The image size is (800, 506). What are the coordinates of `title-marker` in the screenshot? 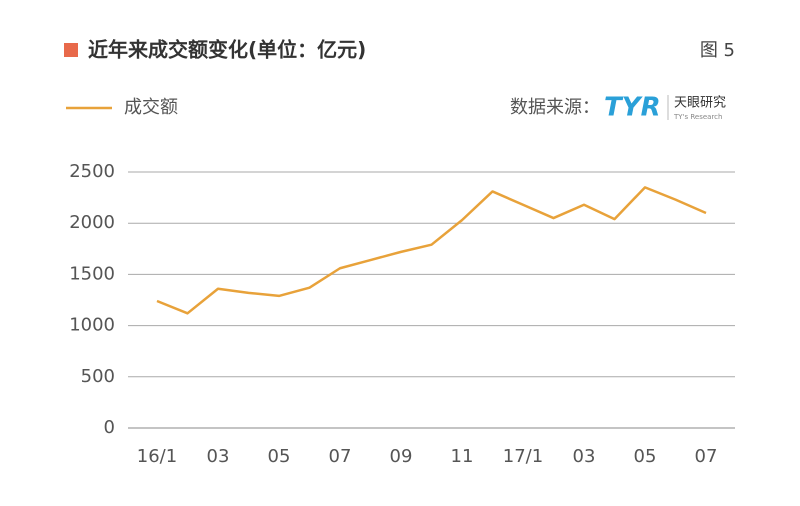 It's located at (71, 50).